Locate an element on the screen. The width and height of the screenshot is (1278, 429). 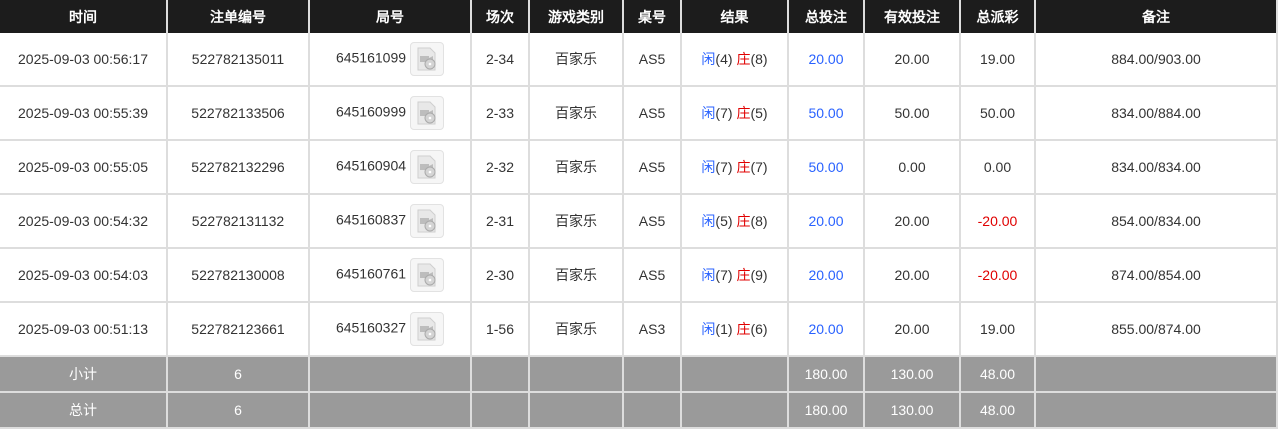
note-cell: 854.00/834.00 is located at coordinates (1156, 221).